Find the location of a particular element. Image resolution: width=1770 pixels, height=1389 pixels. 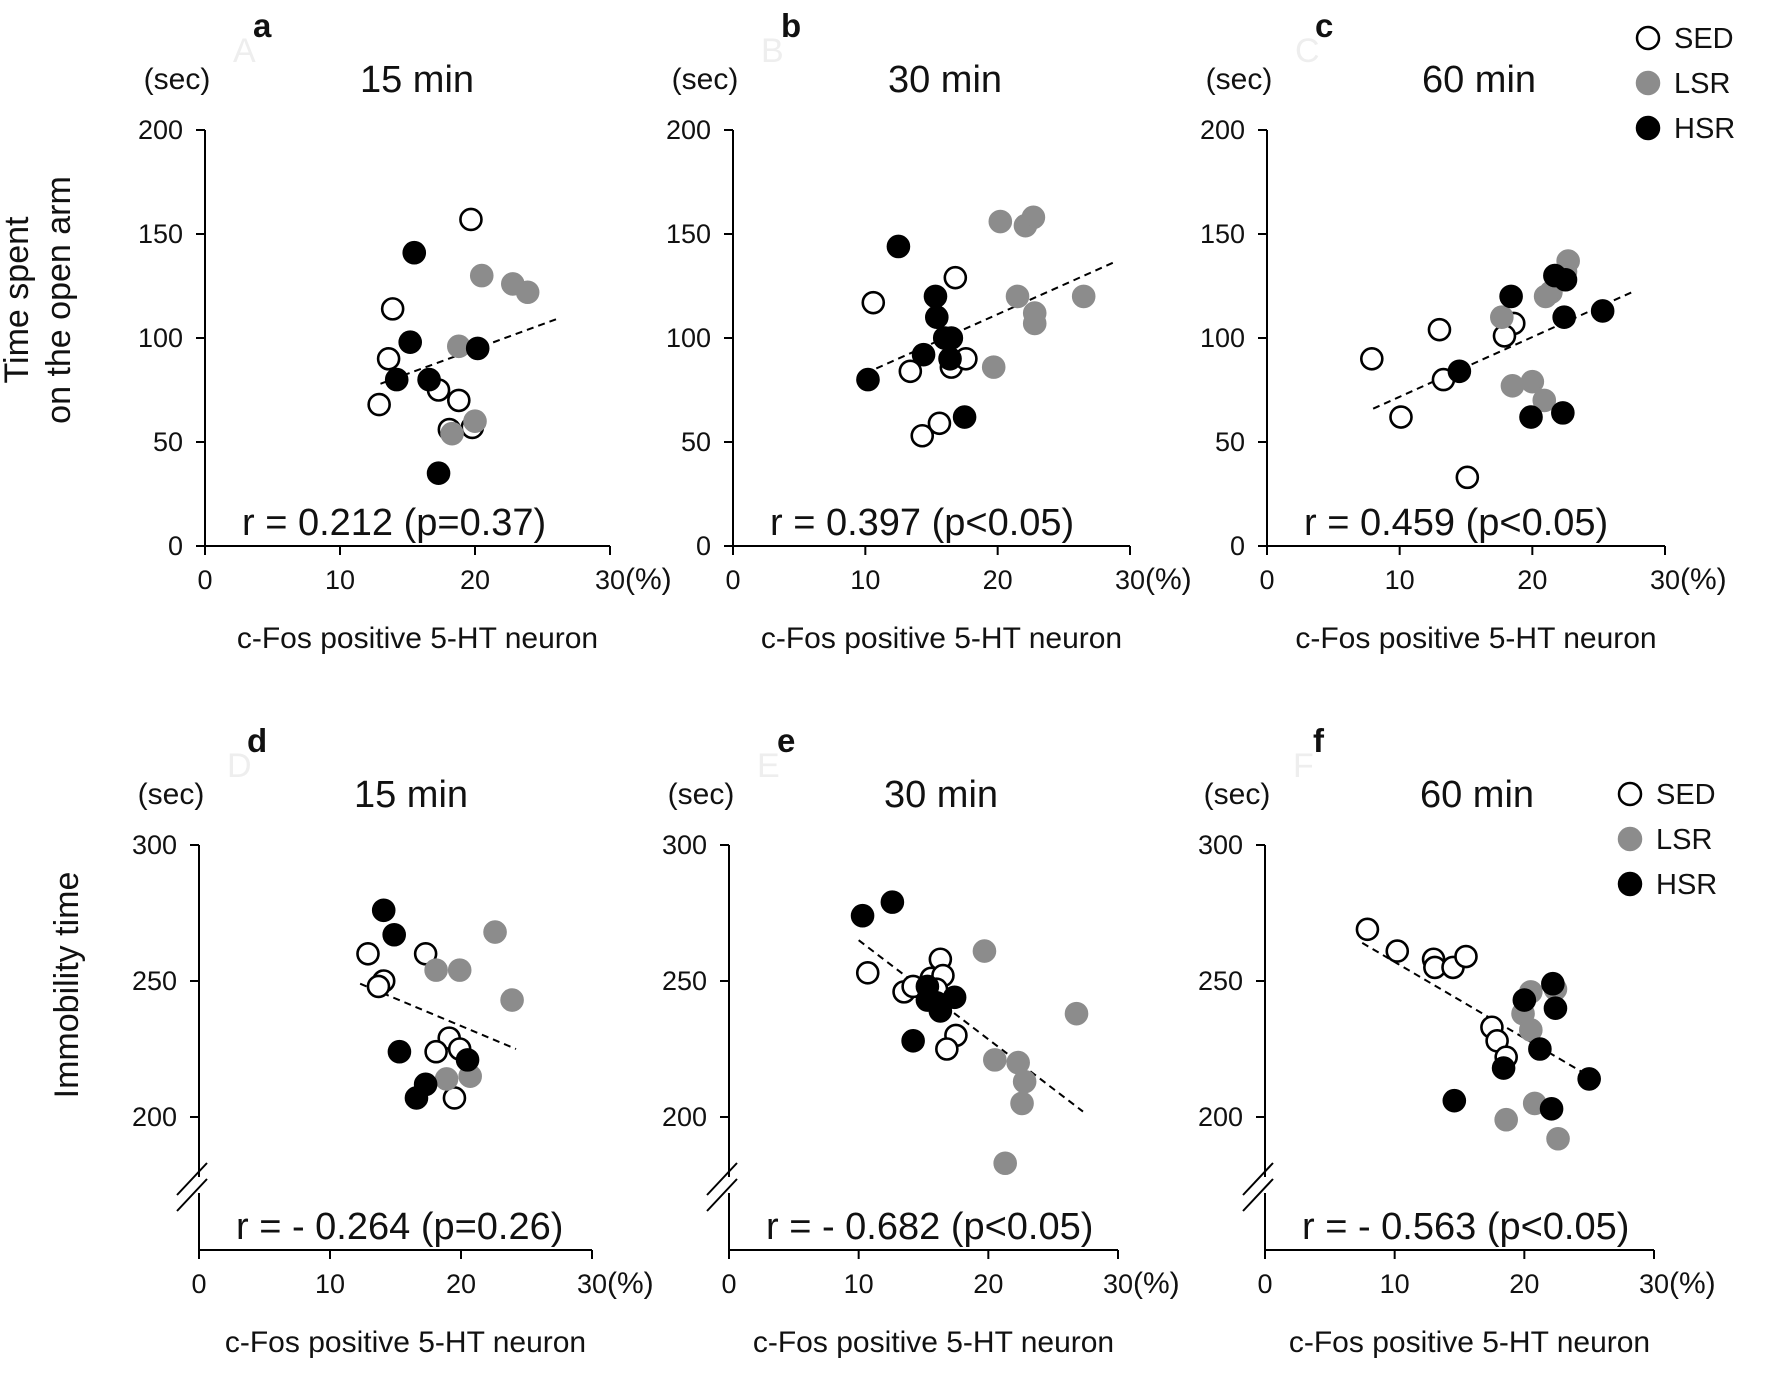

legend-bottom-hsr-label: HSR is located at coordinates (1686, 885).